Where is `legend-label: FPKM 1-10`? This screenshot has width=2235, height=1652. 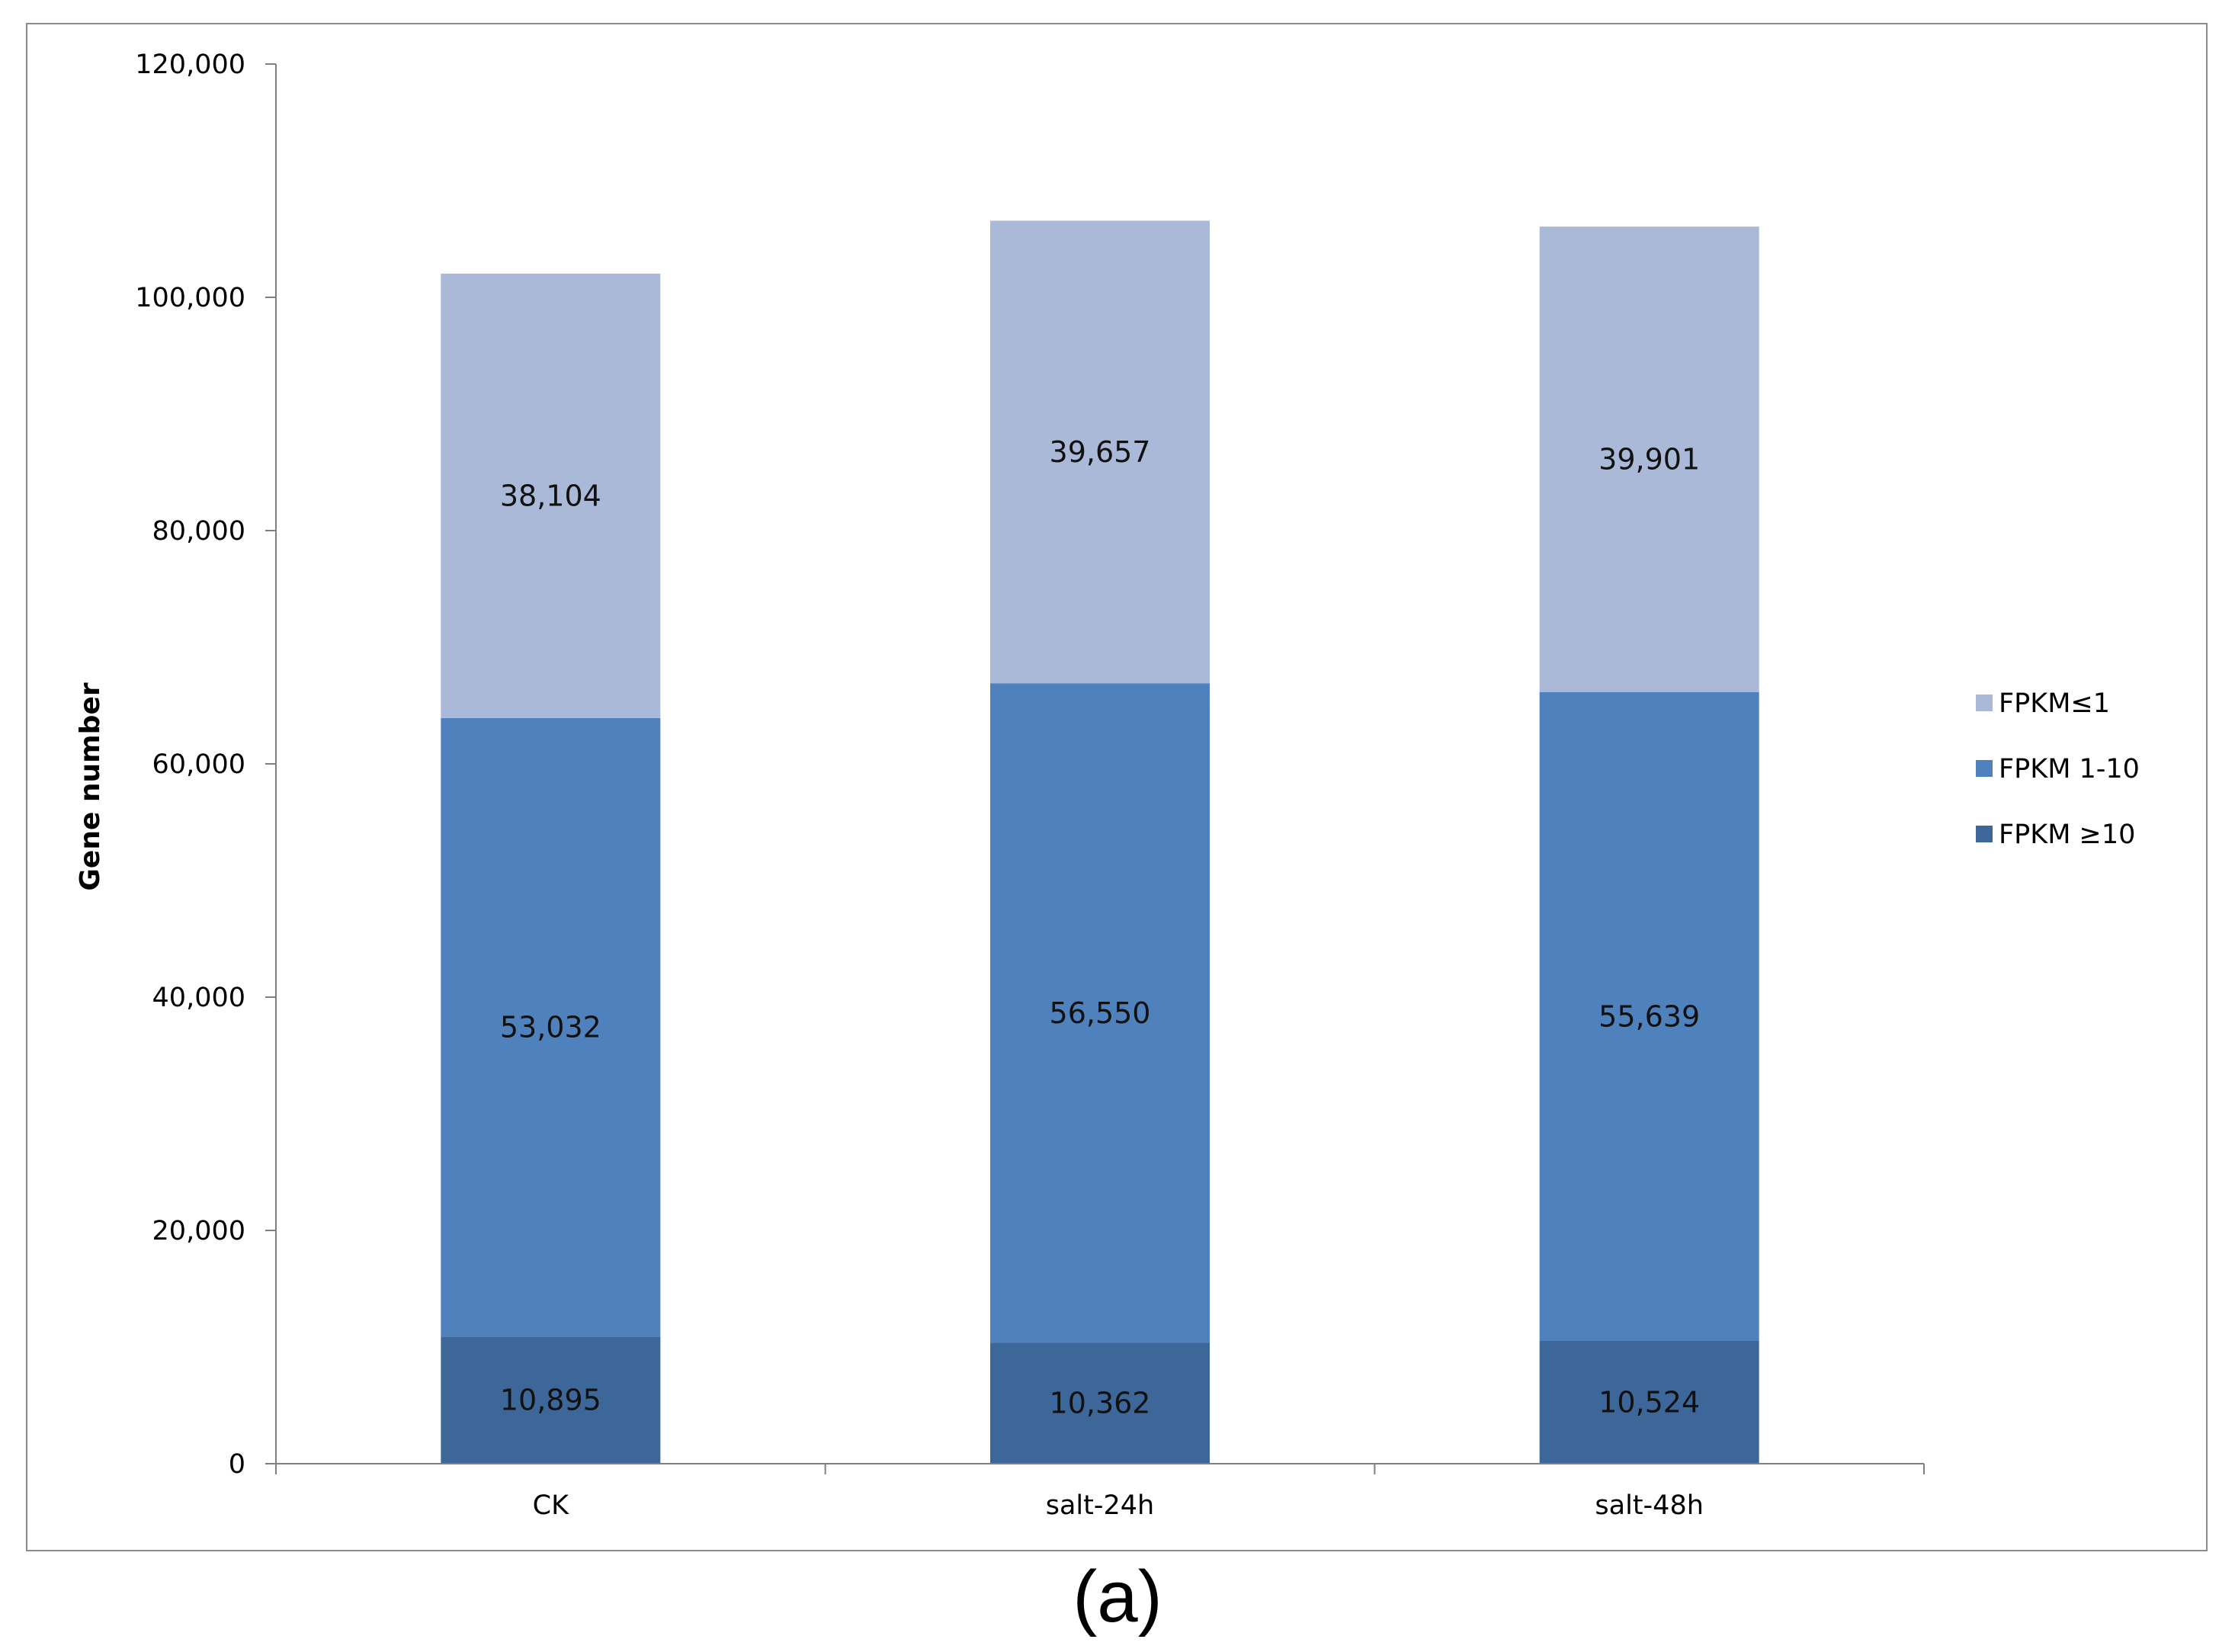
legend-label: FPKM 1-10 is located at coordinates (2069, 769).